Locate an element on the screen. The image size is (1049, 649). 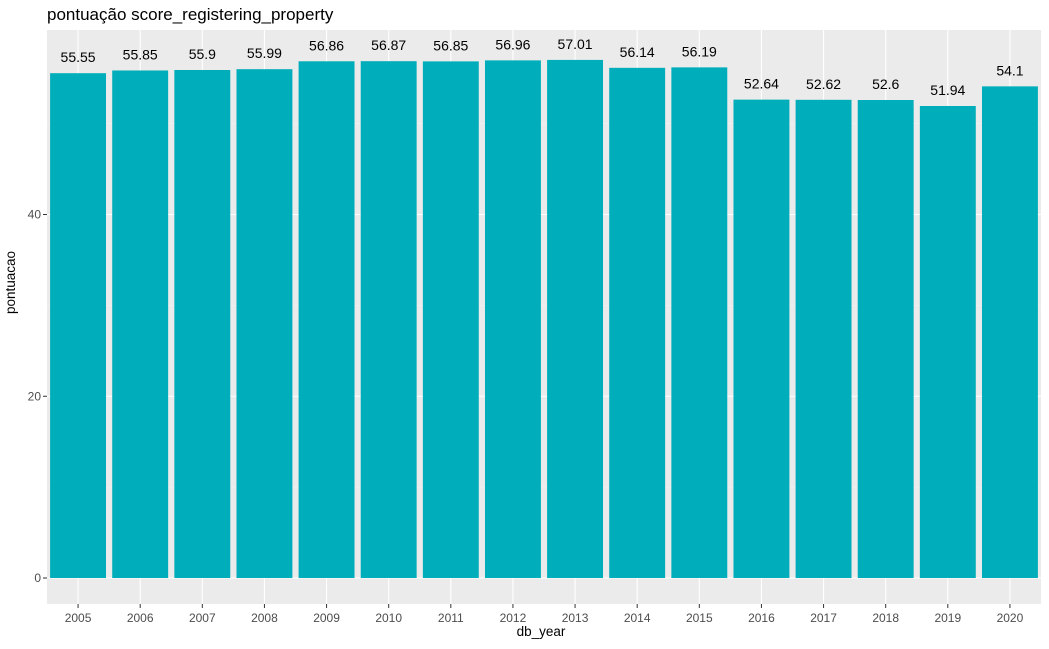
x-tick-label-2010: 2010 is located at coordinates (388, 618).